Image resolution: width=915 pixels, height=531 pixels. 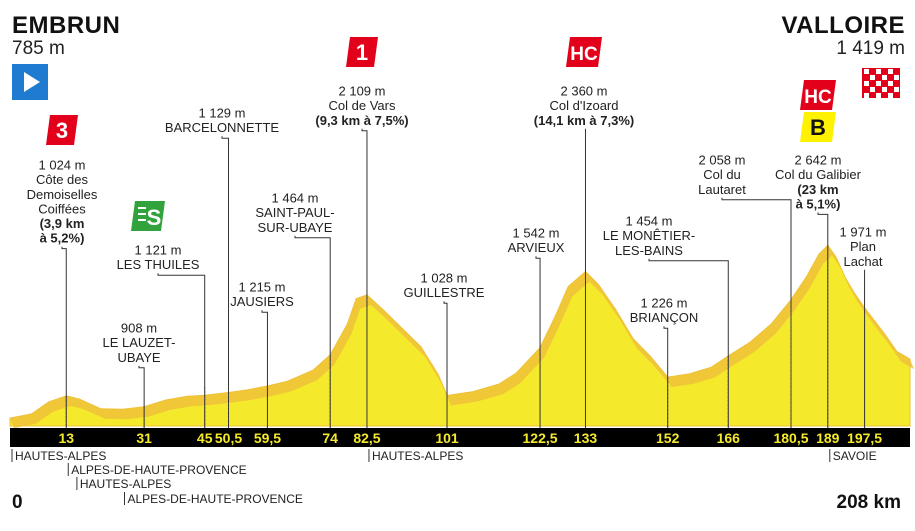 I want to click on waypoint-label: Côte des, so click(x=62, y=179).